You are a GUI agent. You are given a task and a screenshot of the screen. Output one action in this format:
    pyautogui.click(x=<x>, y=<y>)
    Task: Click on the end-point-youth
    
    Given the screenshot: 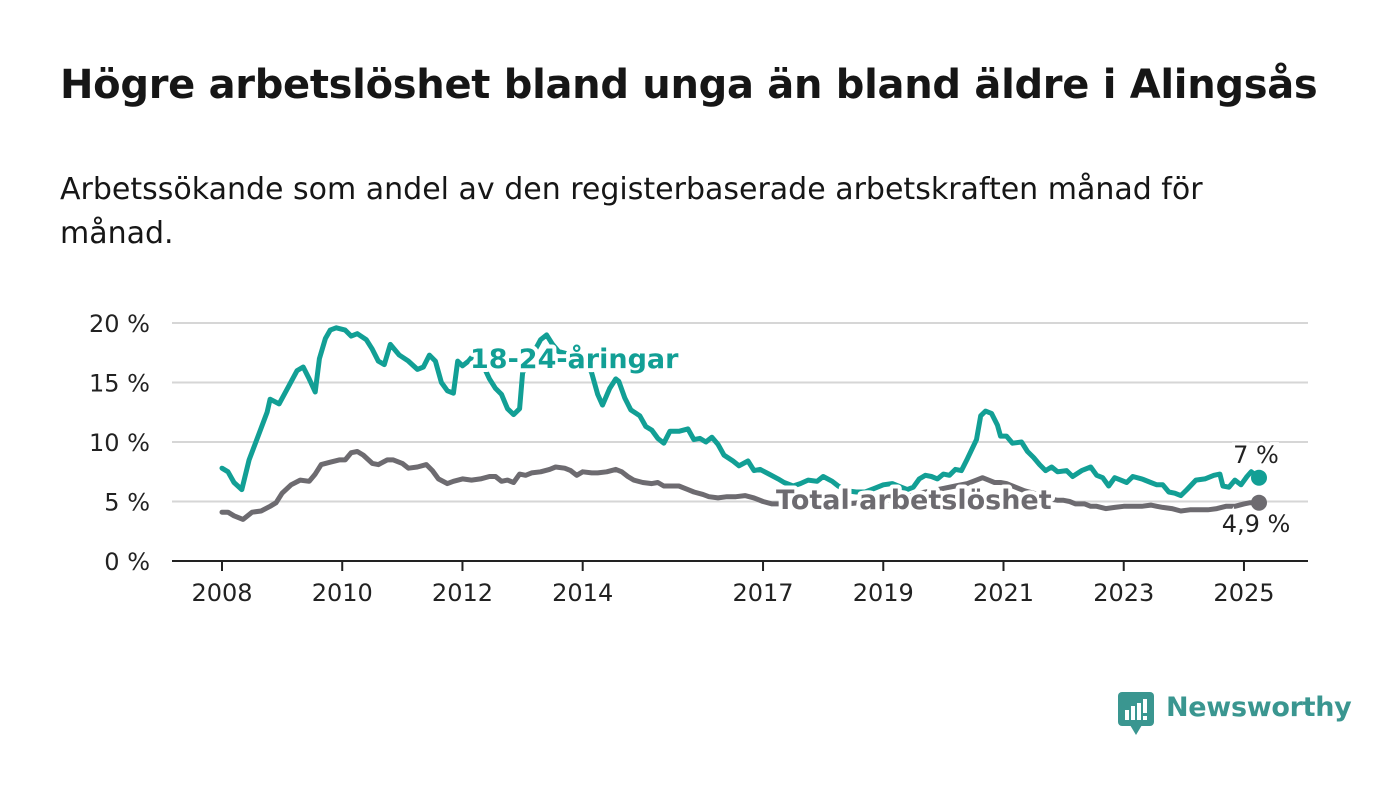 What is the action you would take?
    pyautogui.click(x=1258, y=477)
    